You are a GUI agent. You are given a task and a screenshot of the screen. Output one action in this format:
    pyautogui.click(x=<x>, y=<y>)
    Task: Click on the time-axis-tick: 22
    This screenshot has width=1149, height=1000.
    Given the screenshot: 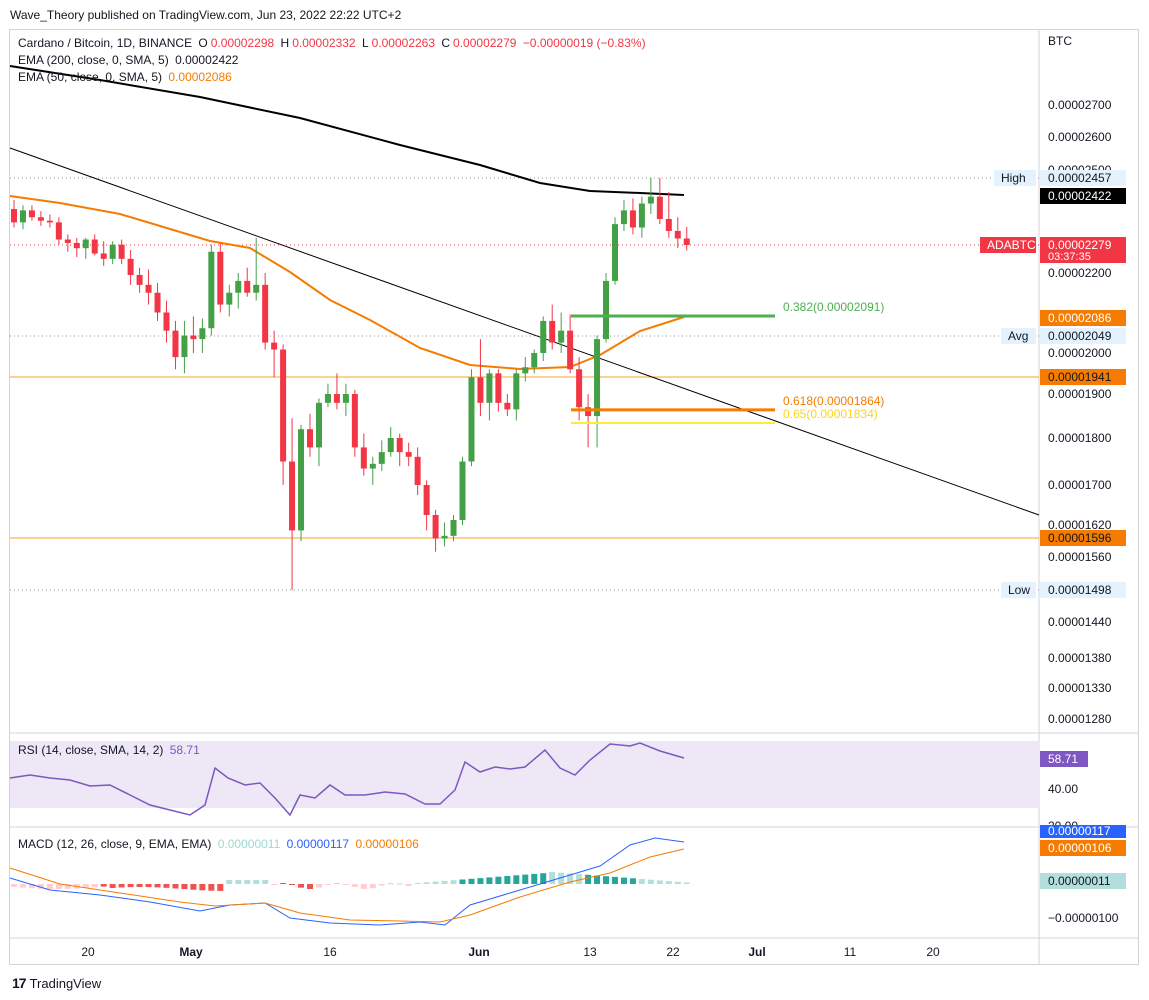 What is the action you would take?
    pyautogui.click(x=673, y=952)
    